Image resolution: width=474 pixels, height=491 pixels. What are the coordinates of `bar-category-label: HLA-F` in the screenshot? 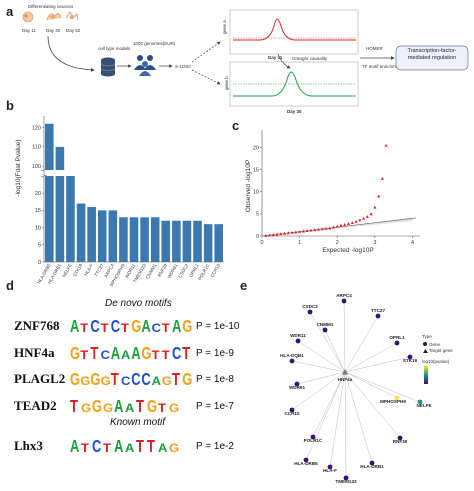 It's located at (88, 270).